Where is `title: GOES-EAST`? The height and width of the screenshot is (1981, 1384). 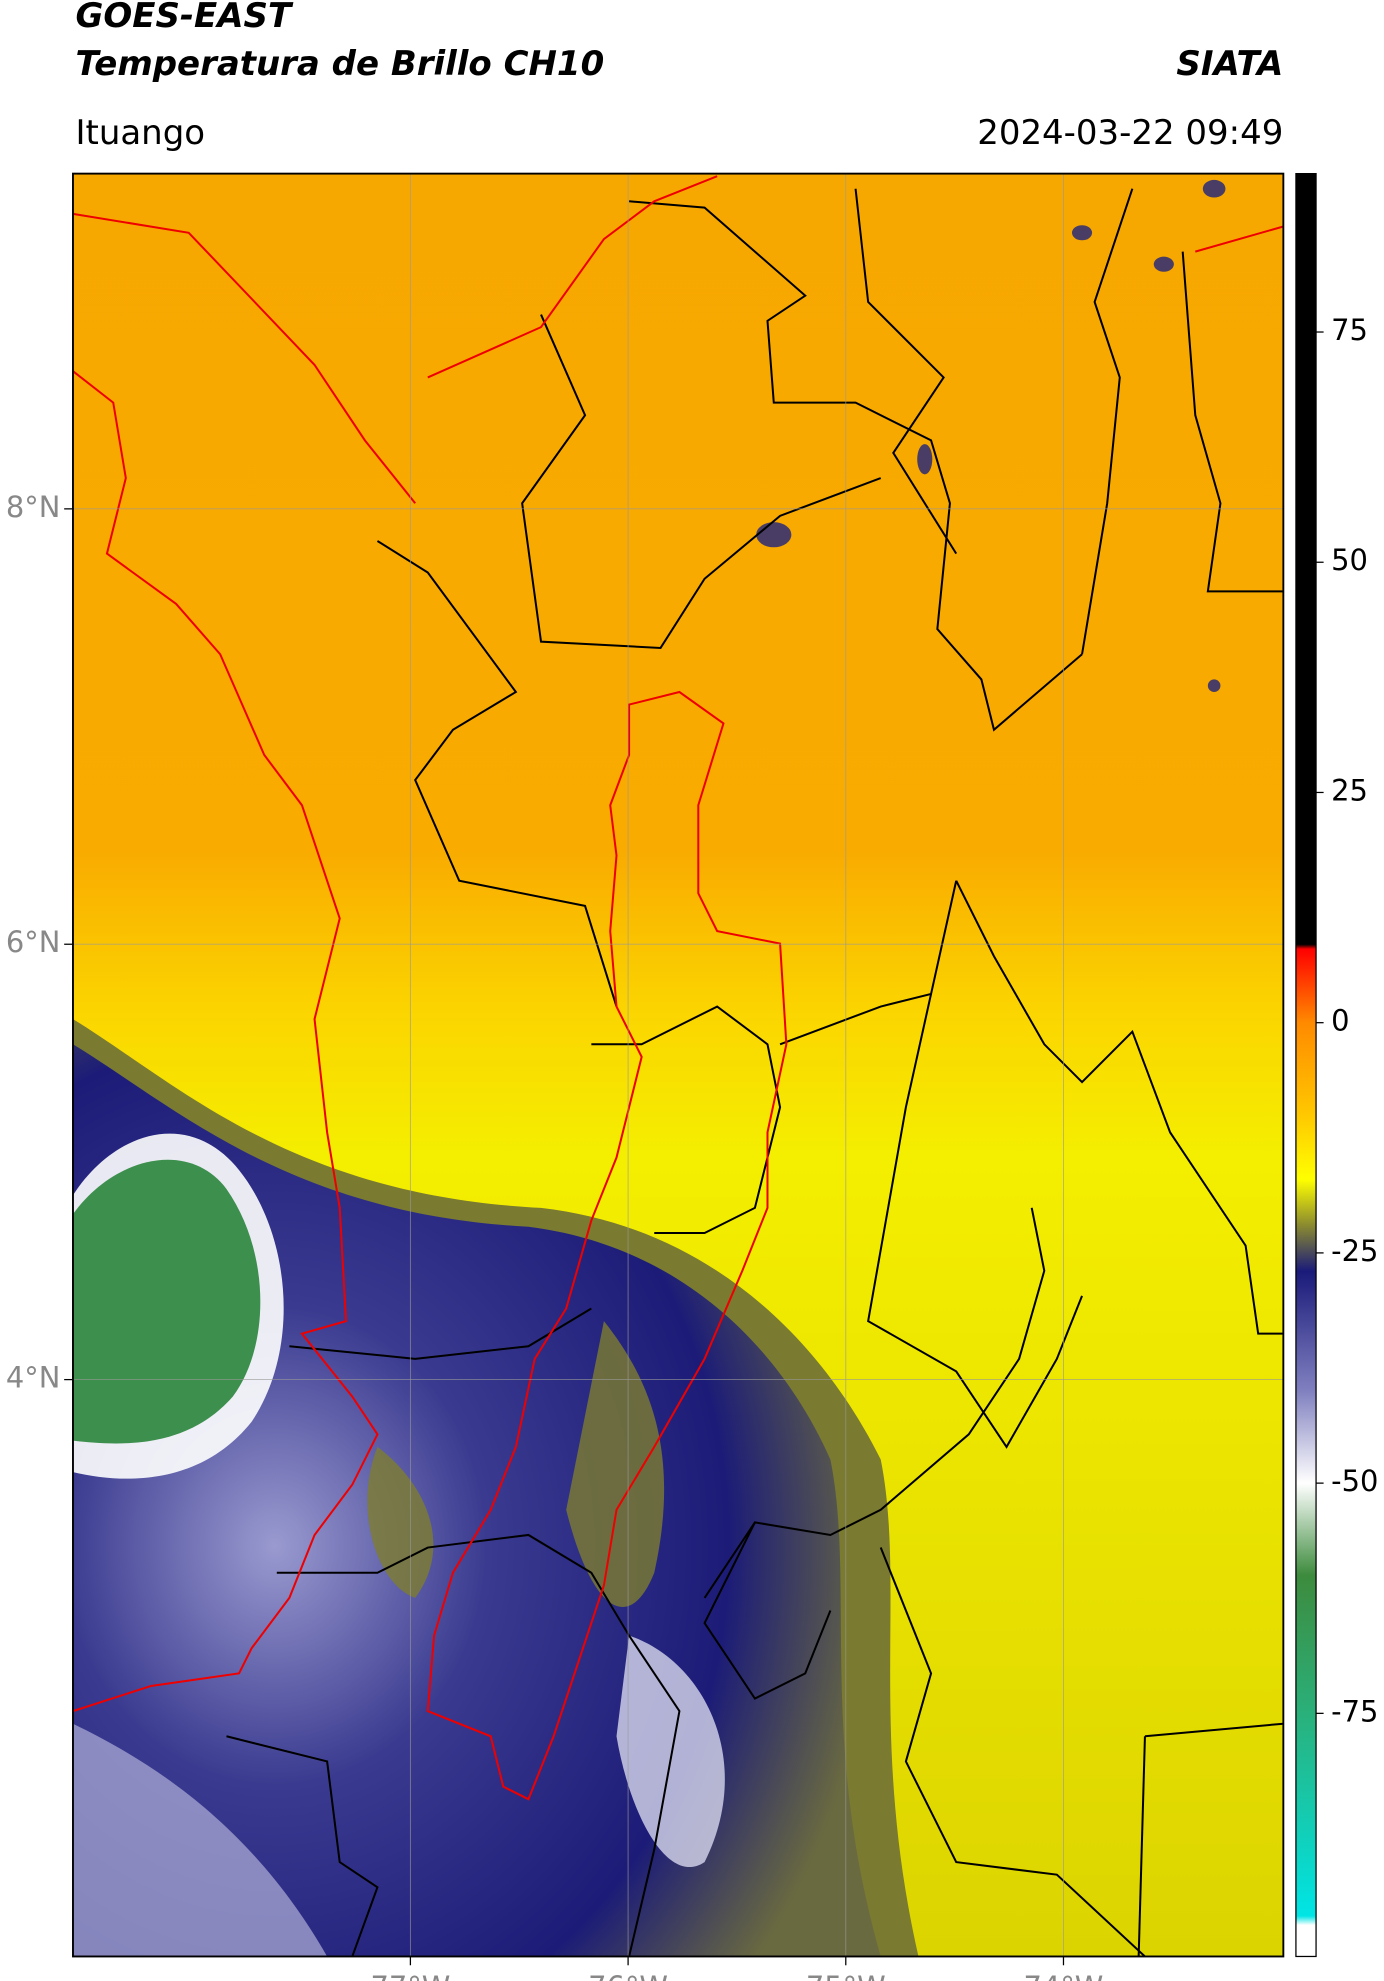
title: GOES-EAST is located at coordinates (184, 18).